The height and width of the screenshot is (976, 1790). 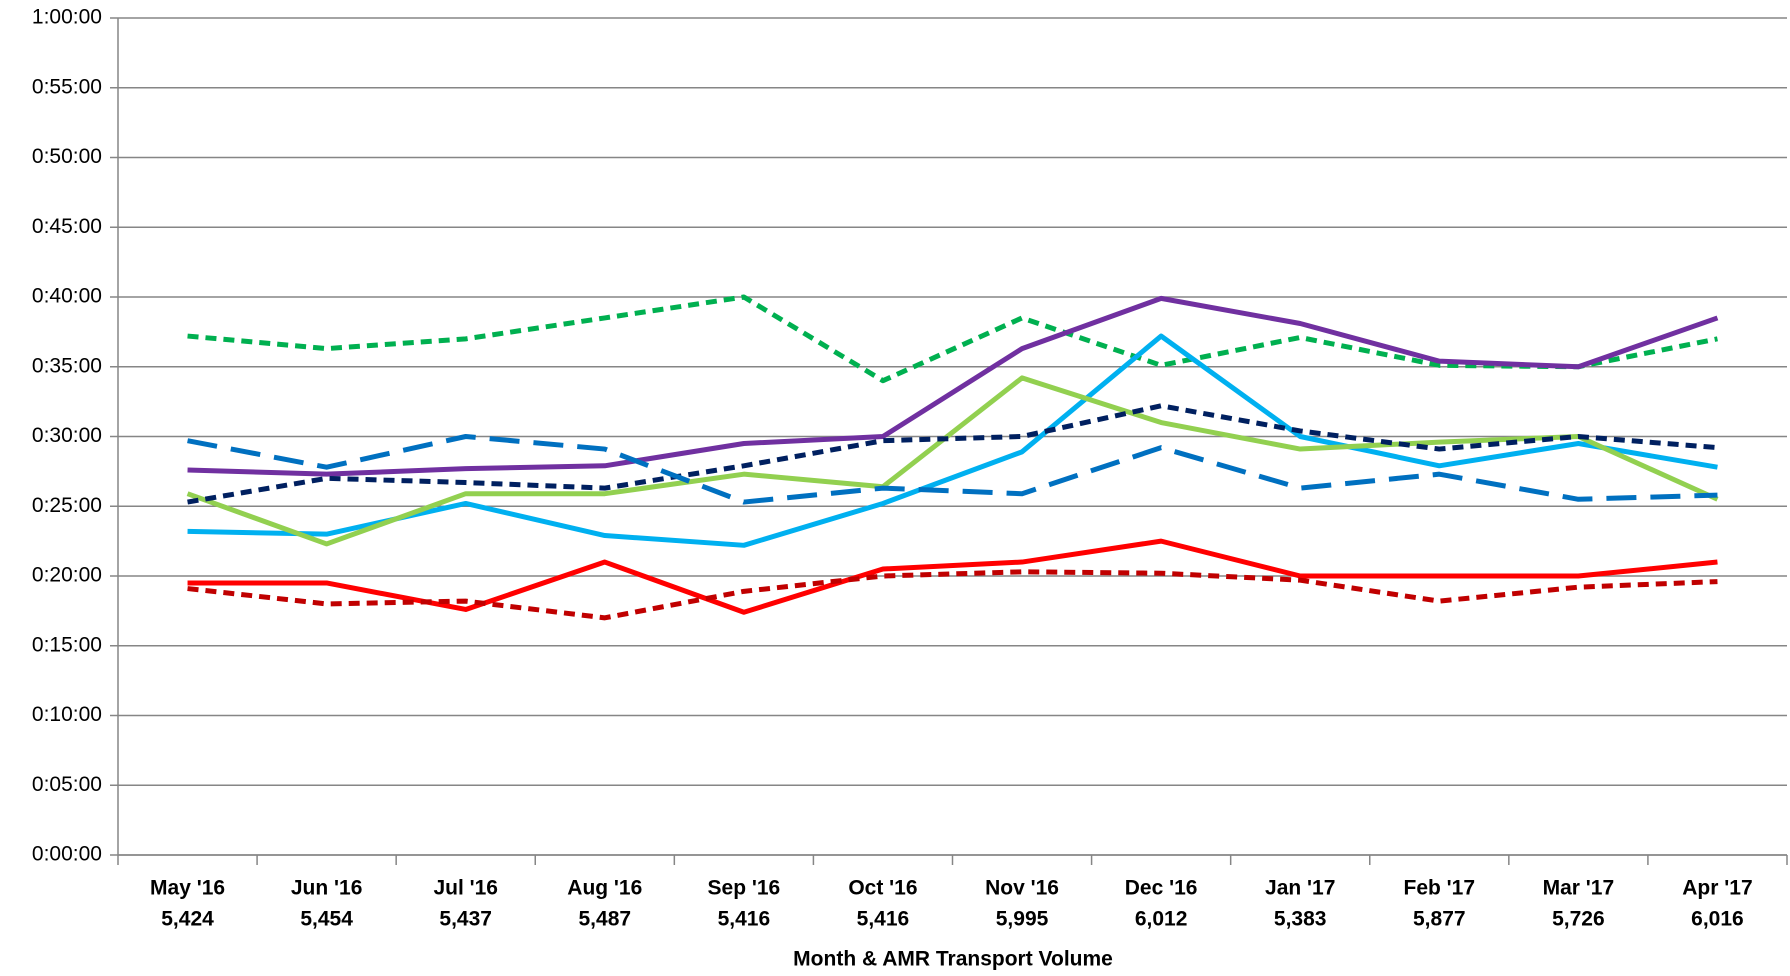 I want to click on x-tick-label: Nov '16, so click(x=1022, y=888).